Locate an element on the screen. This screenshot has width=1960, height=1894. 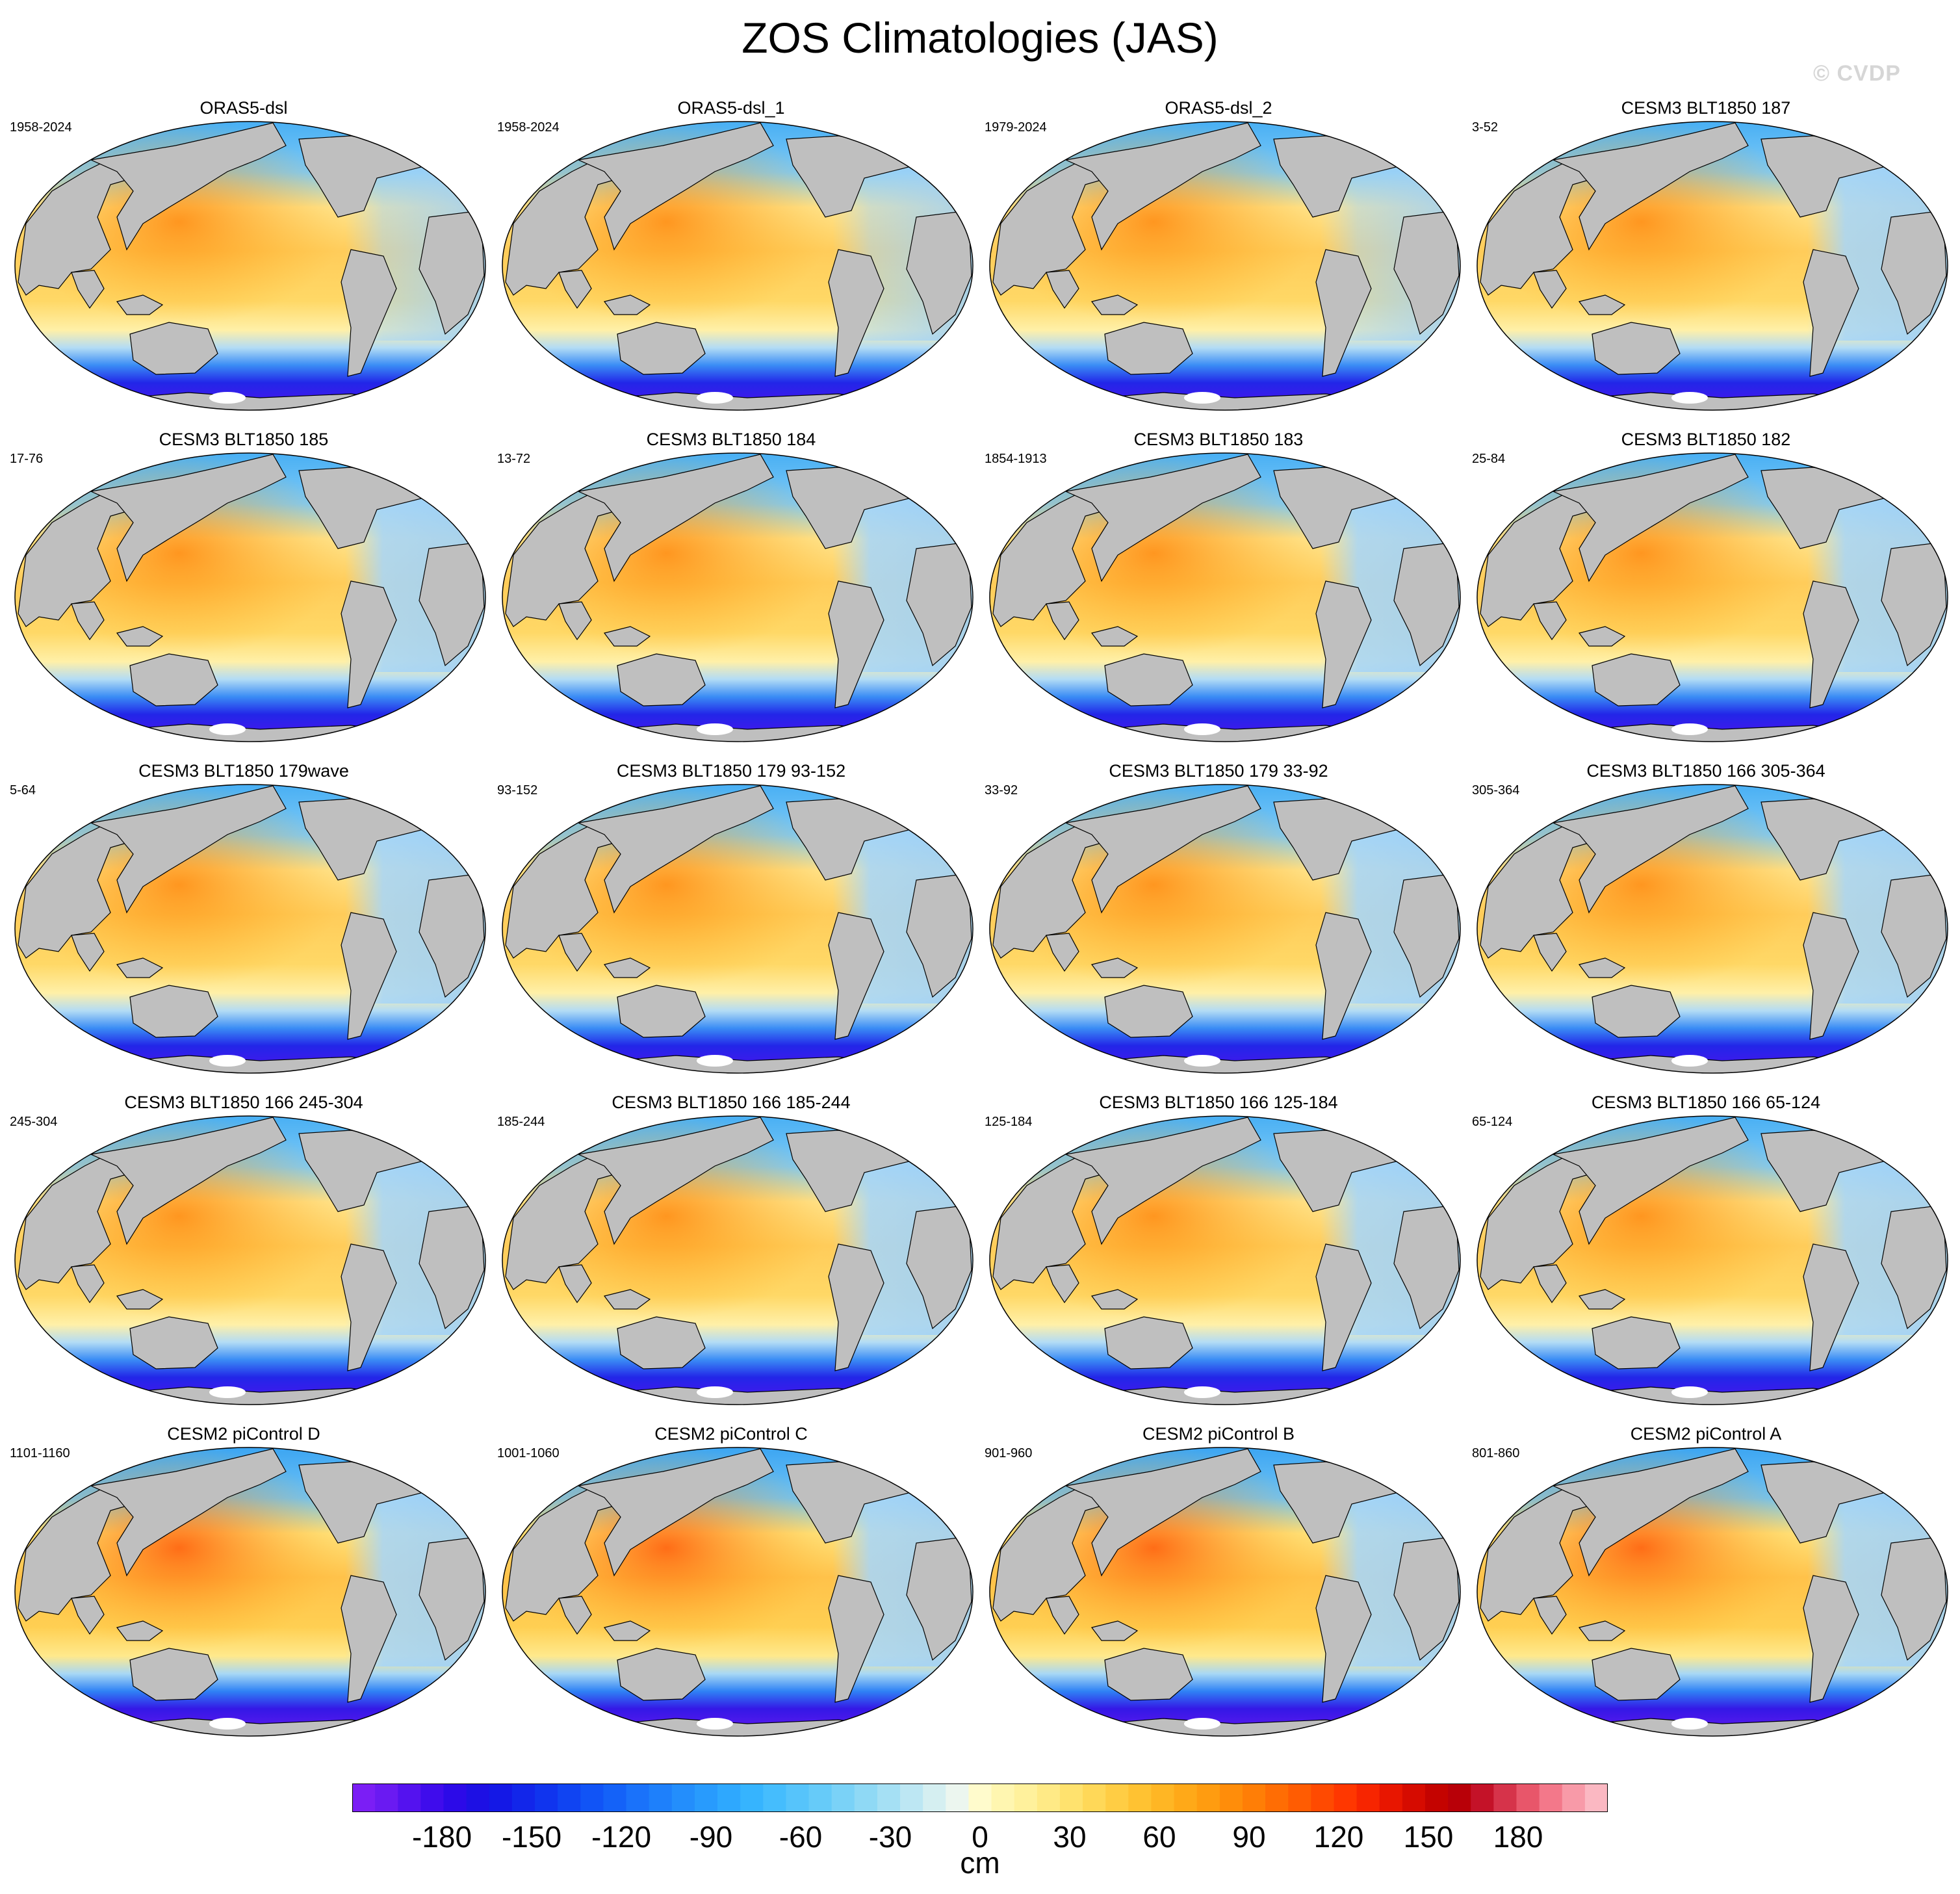
map-panel: CESM3 BLT1850 166 125-184 125-184 is located at coordinates (1218, 1257).